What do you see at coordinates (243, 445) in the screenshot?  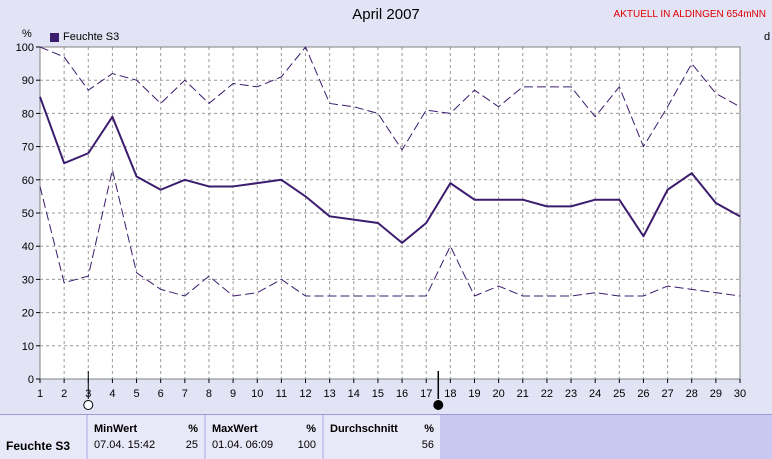 I see `max-time: 01.04. 06:09` at bounding box center [243, 445].